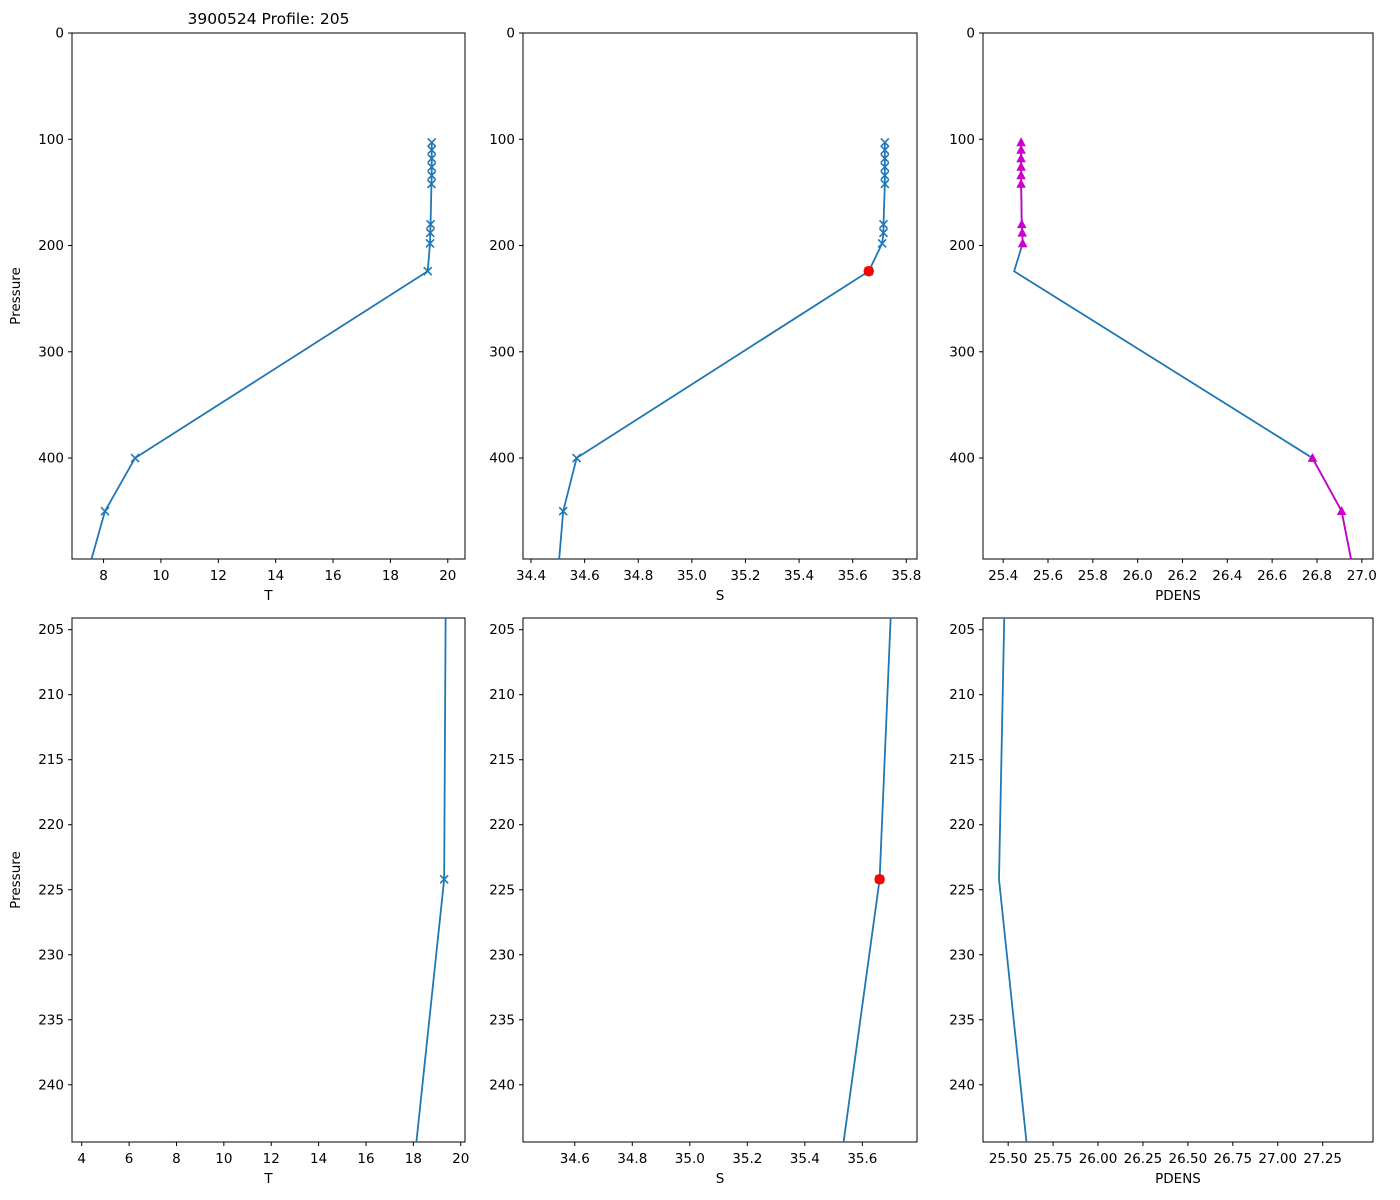 The image size is (1400, 1200). I want to click on profile-line-PDENS, so click(1013, 880).